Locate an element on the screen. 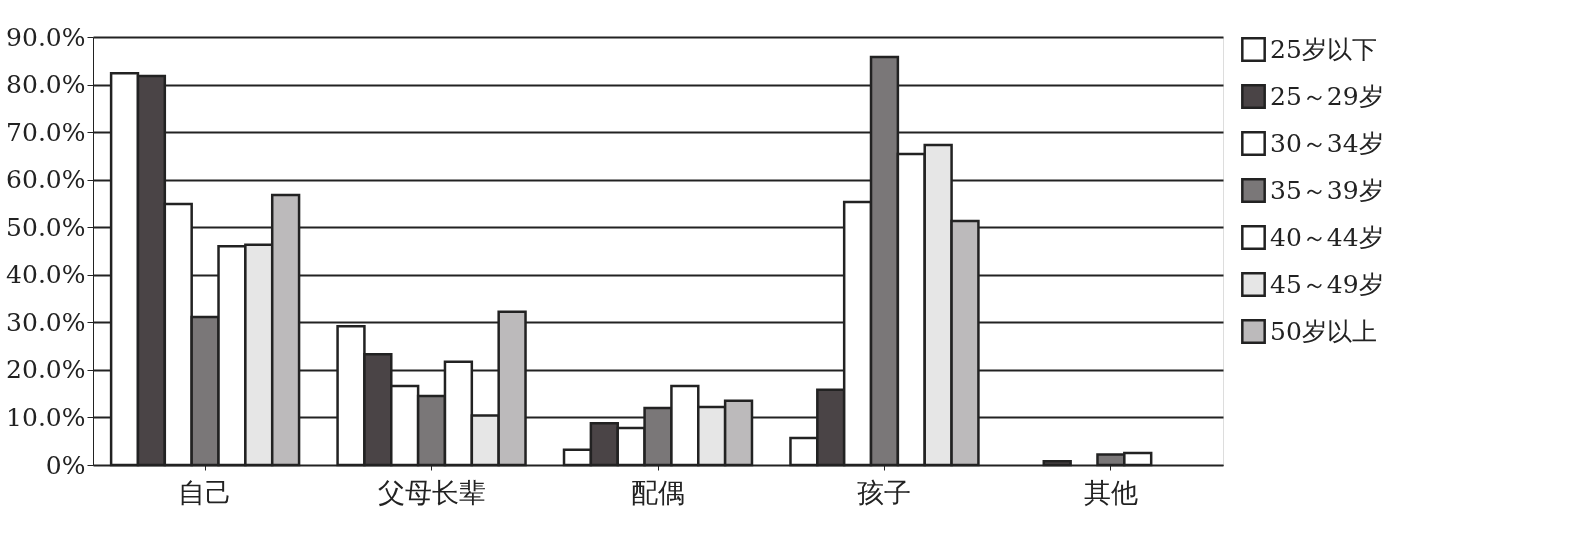  legend-label: 50岁以上 is located at coordinates (1323, 331).